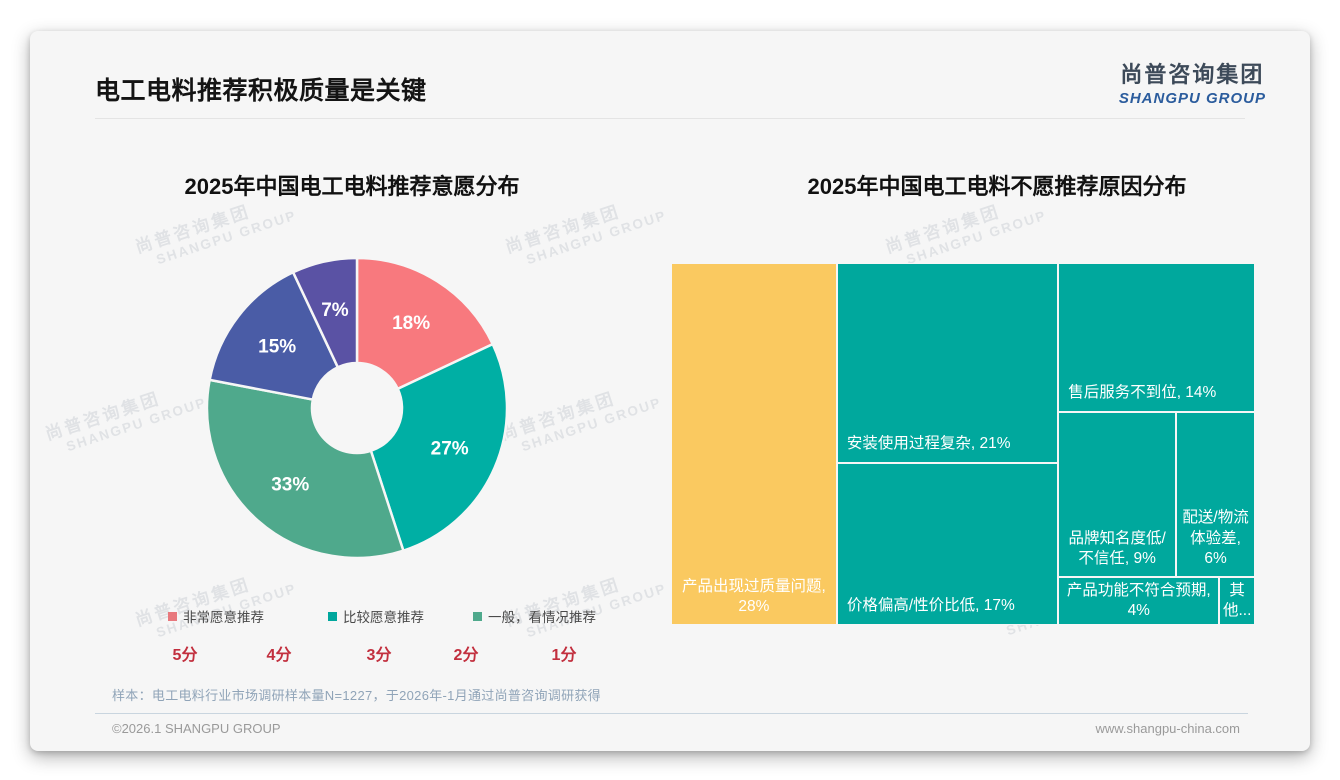 The width and height of the screenshot is (1340, 780). Describe the element at coordinates (352, 186) in the screenshot. I see `donut-chart-title: 2025年中国电工电料推荐意愿分布` at that location.